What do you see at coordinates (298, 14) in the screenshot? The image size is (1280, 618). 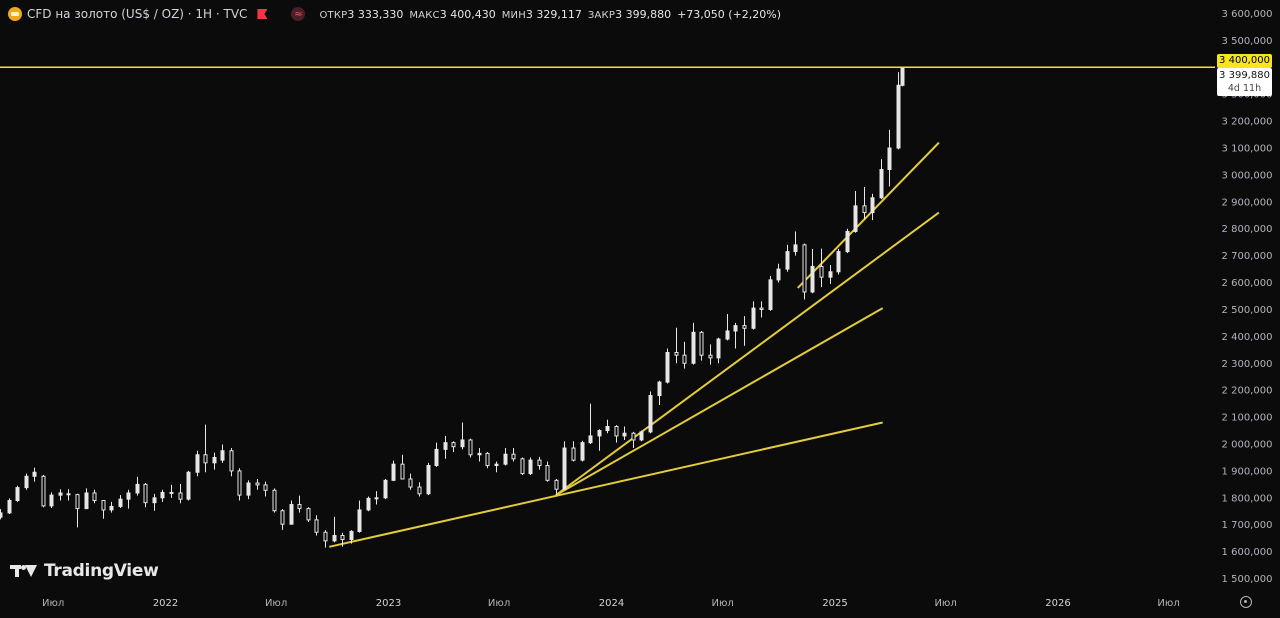 I see `indicator-icon: ≈` at bounding box center [298, 14].